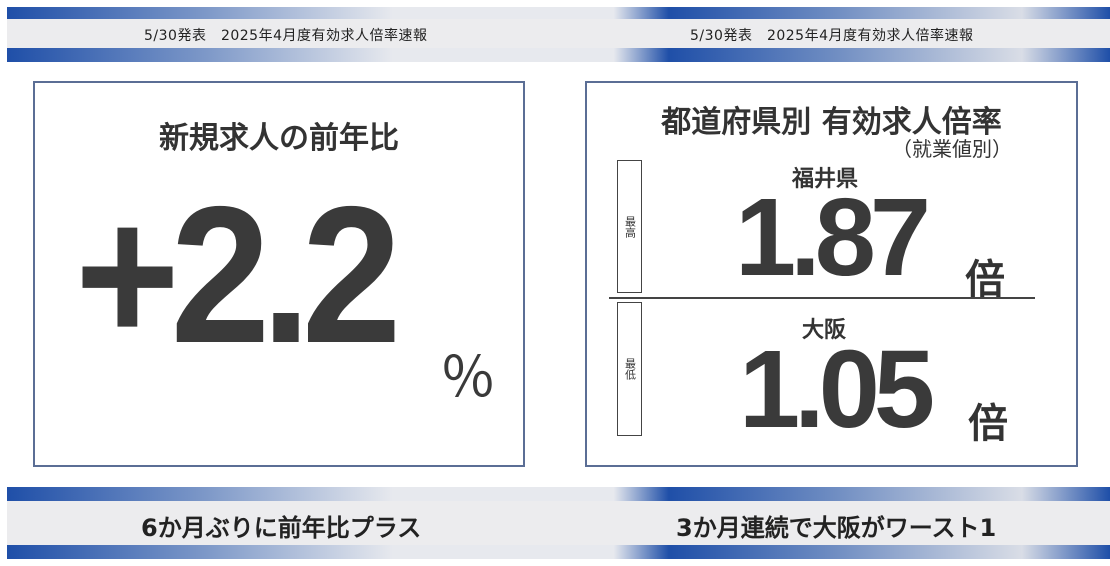 The height and width of the screenshot is (566, 1110). Describe the element at coordinates (837, 389) in the screenshot. I see `lowest-value: 1.05` at that location.